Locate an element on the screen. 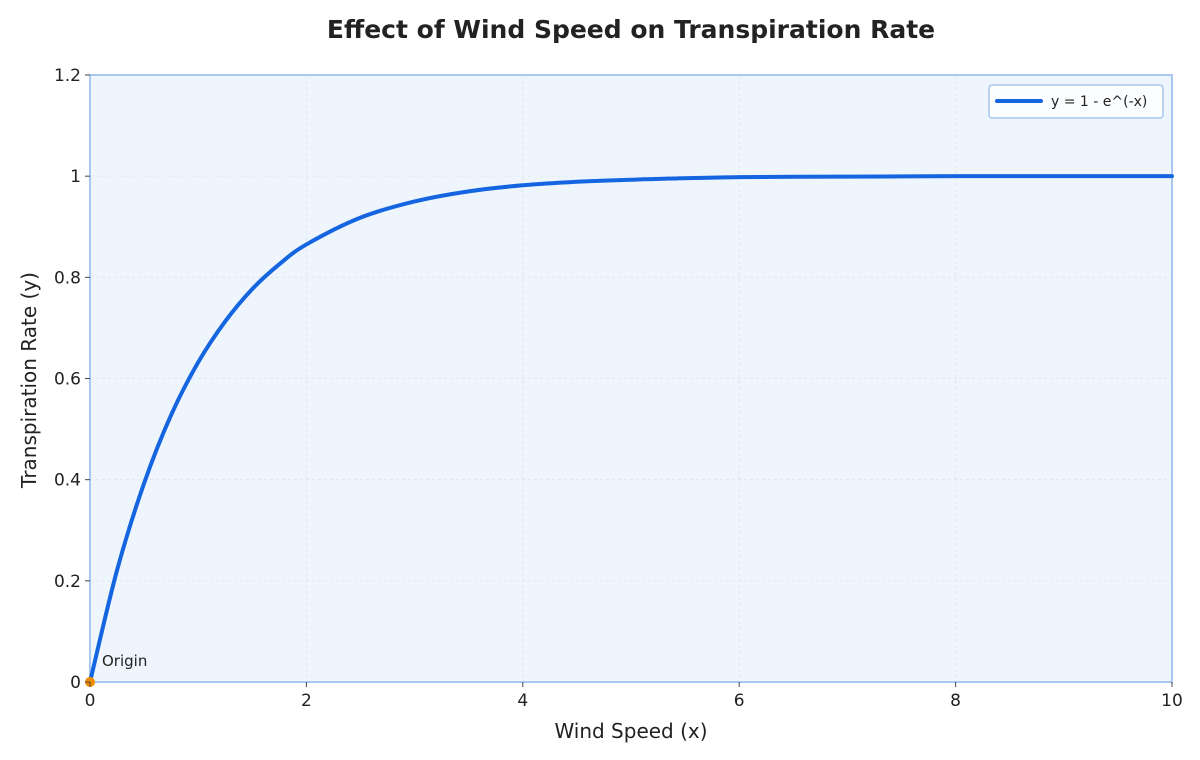  legend: y = 1 - e^(-x) is located at coordinates (1076, 101).